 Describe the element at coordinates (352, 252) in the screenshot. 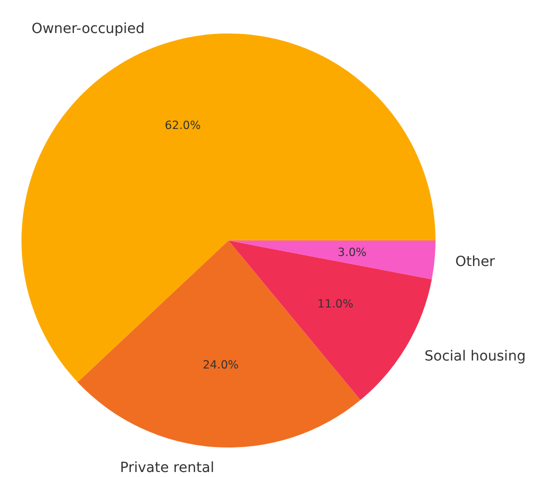

I see `data-label: 3.0%` at that location.